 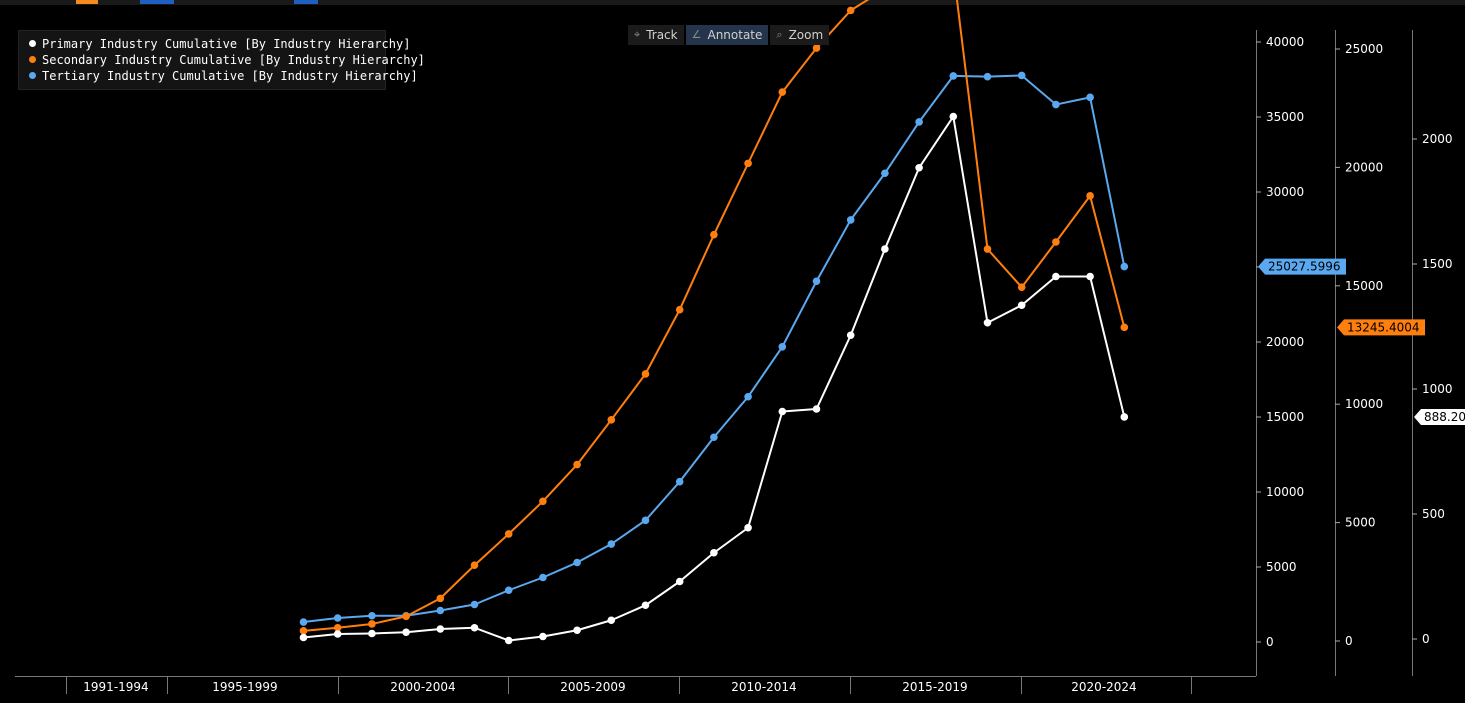 What do you see at coordinates (1364, 49) in the screenshot?
I see `right2-tick-label: 25000` at bounding box center [1364, 49].